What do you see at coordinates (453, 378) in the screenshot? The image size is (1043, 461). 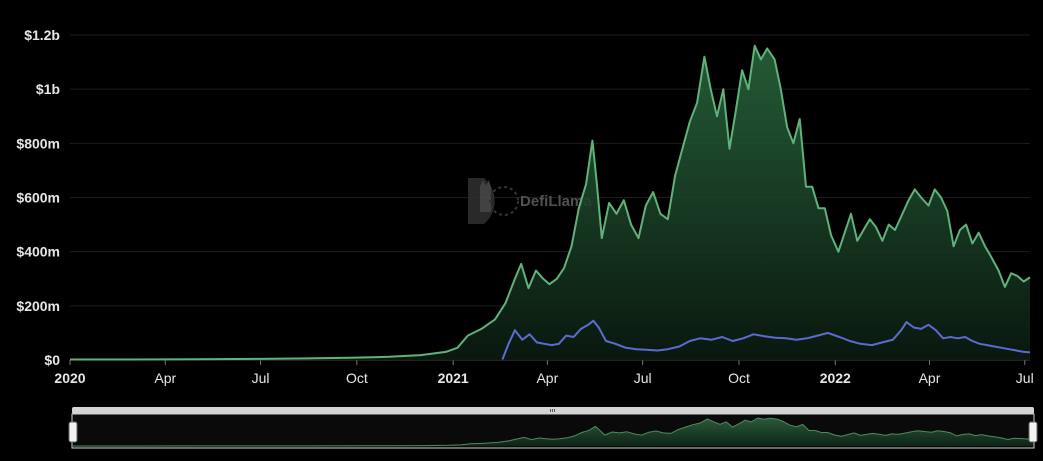 I see `x-tick-label: 2021` at bounding box center [453, 378].